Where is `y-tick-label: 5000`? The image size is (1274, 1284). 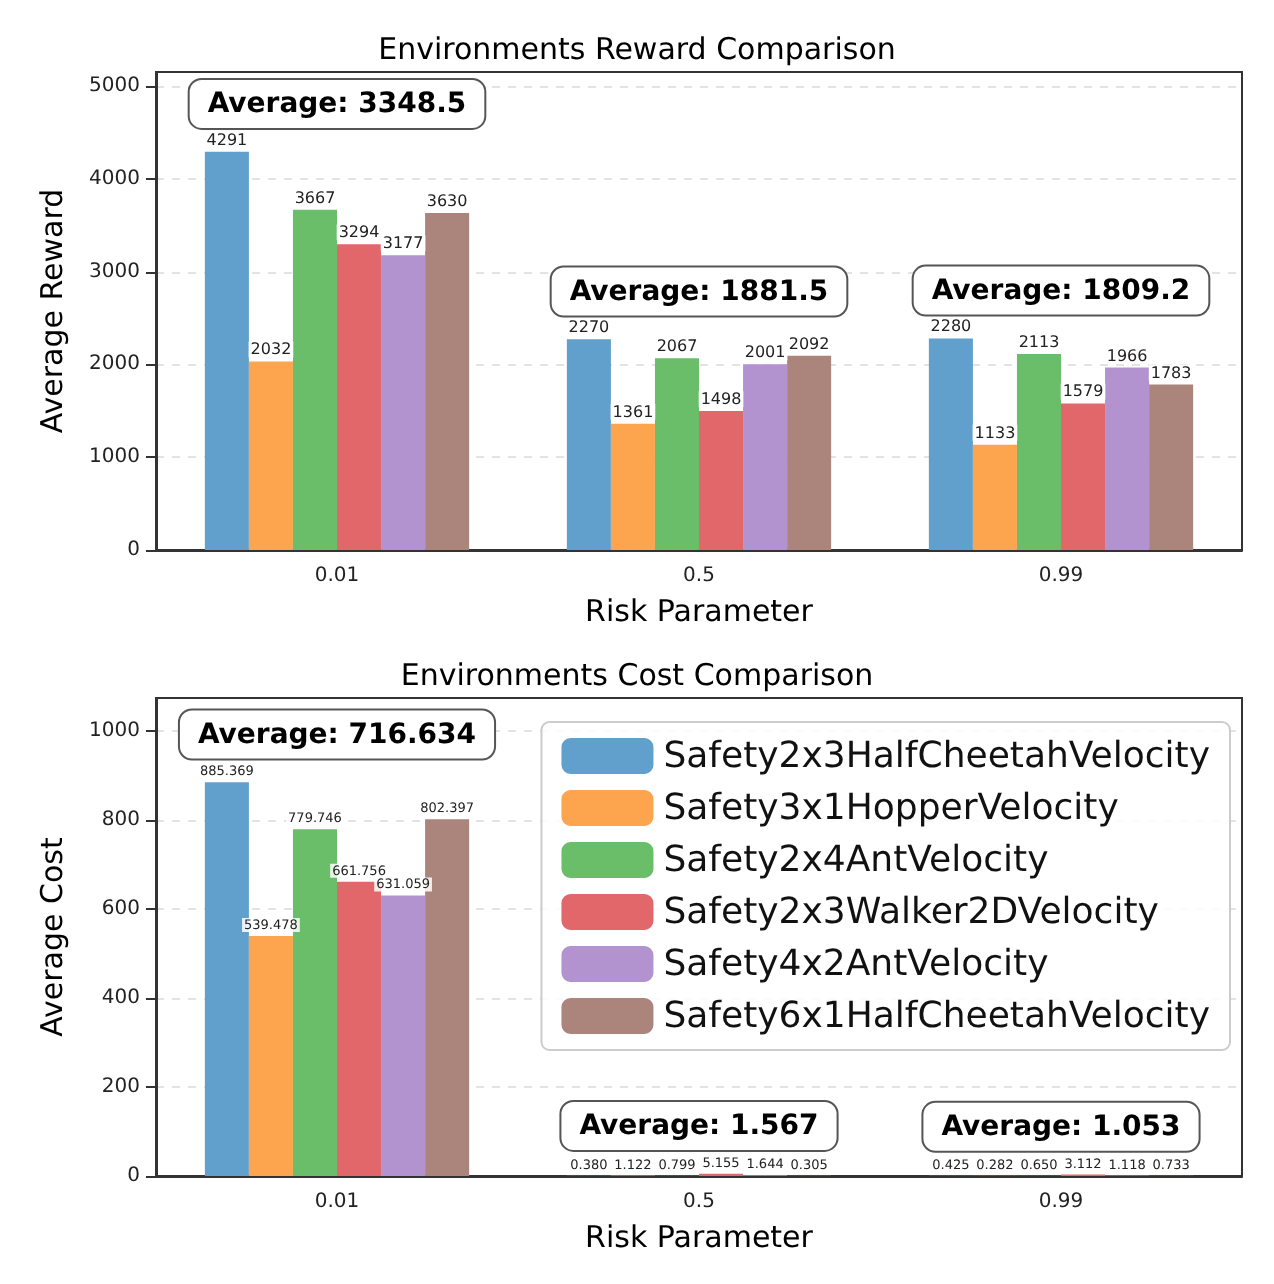
y-tick-label: 5000 is located at coordinates (114, 85).